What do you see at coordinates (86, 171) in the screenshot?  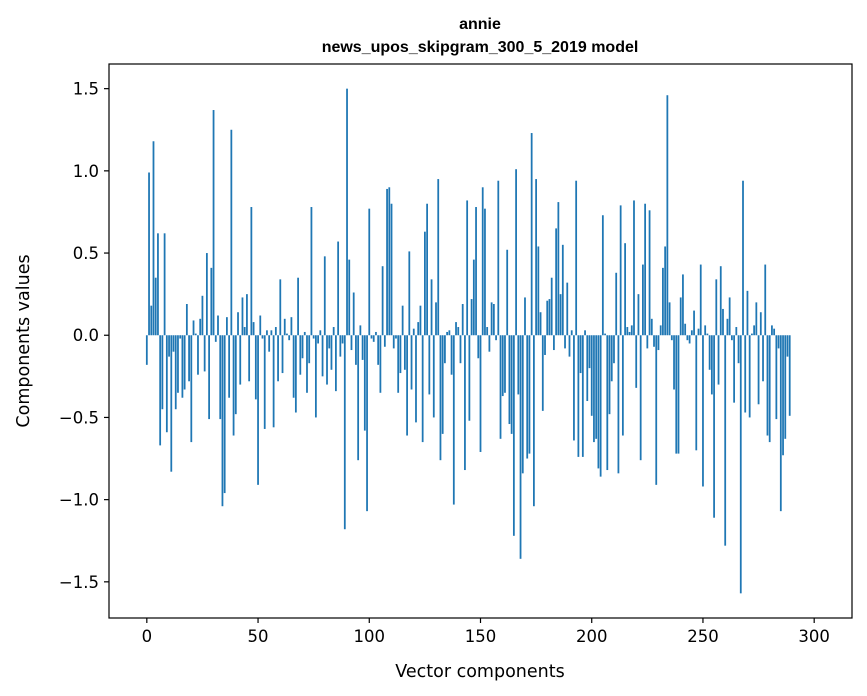 I see `y-tick-label: 1.0` at bounding box center [86, 171].